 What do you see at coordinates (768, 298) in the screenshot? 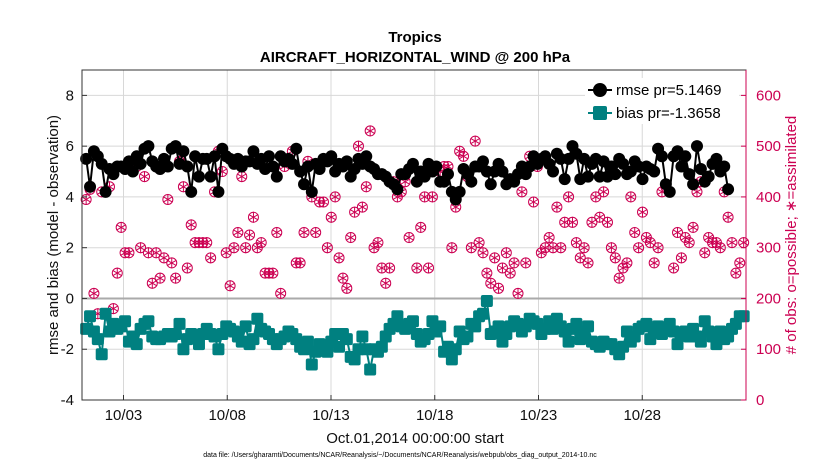
I see `y-tick-label-right: 200` at bounding box center [768, 298].